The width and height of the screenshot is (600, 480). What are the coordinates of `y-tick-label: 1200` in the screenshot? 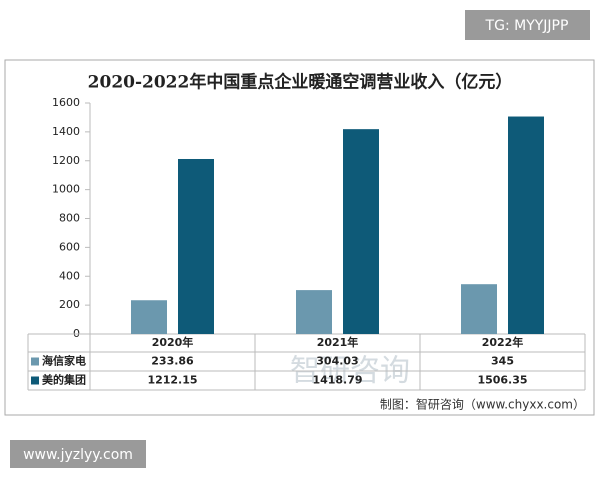 It's located at (66, 160).